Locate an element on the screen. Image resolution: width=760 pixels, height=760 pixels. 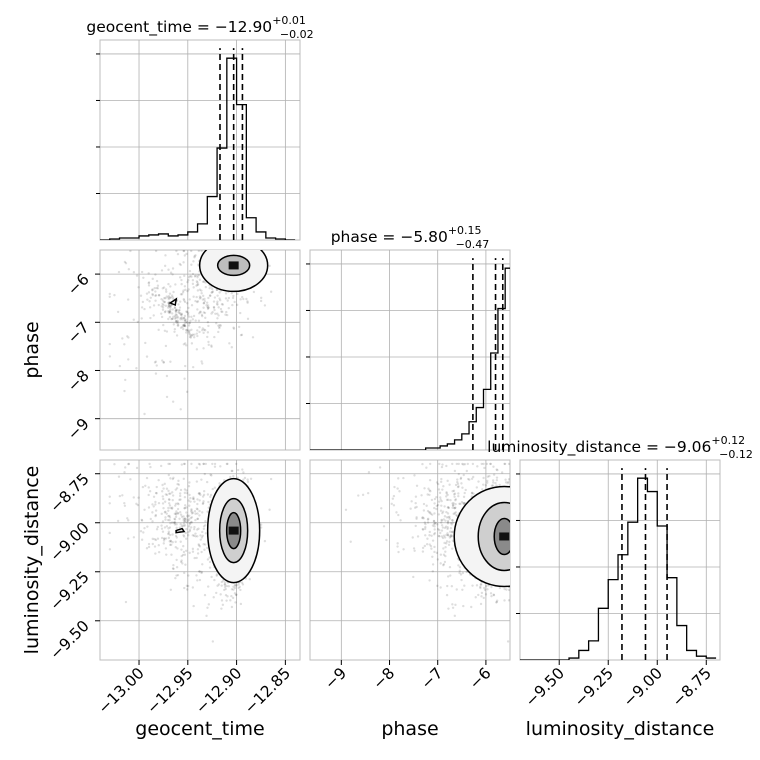
density-peak is located at coordinates (233, 265).